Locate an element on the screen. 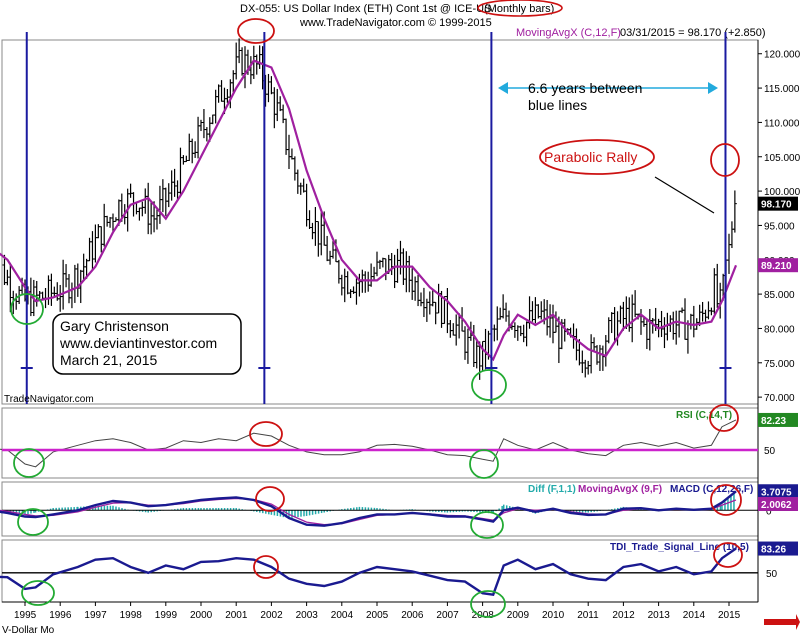 The height and width of the screenshot is (637, 800). macd-1995-circle is located at coordinates (33, 522).